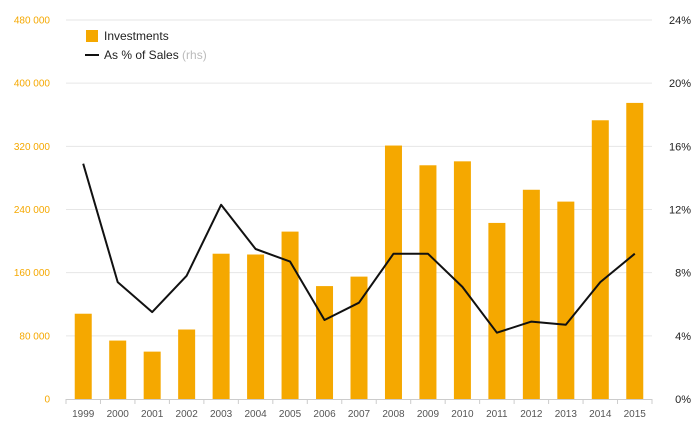  What do you see at coordinates (680, 211) in the screenshot?
I see `y-right-tick-label: 12%` at bounding box center [680, 211].